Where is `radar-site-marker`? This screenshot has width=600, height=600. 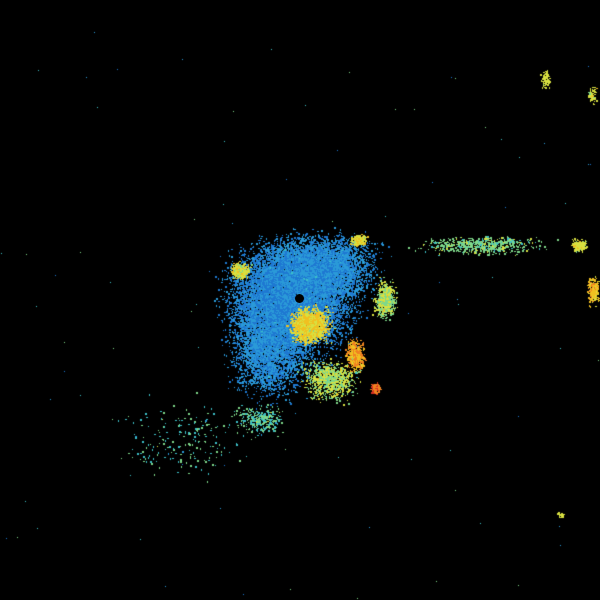
radar-site-marker is located at coordinates (299, 298).